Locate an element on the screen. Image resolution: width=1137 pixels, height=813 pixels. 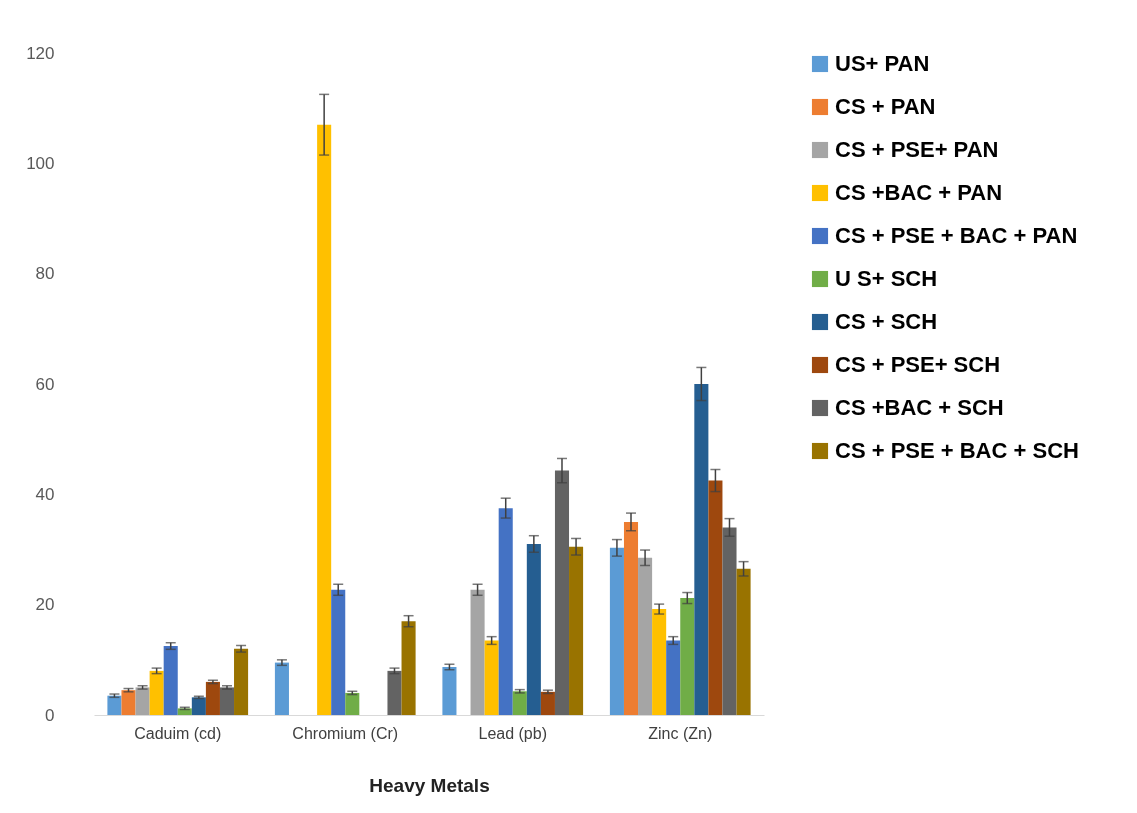
legend-label: US+ PAN is located at coordinates (882, 63).